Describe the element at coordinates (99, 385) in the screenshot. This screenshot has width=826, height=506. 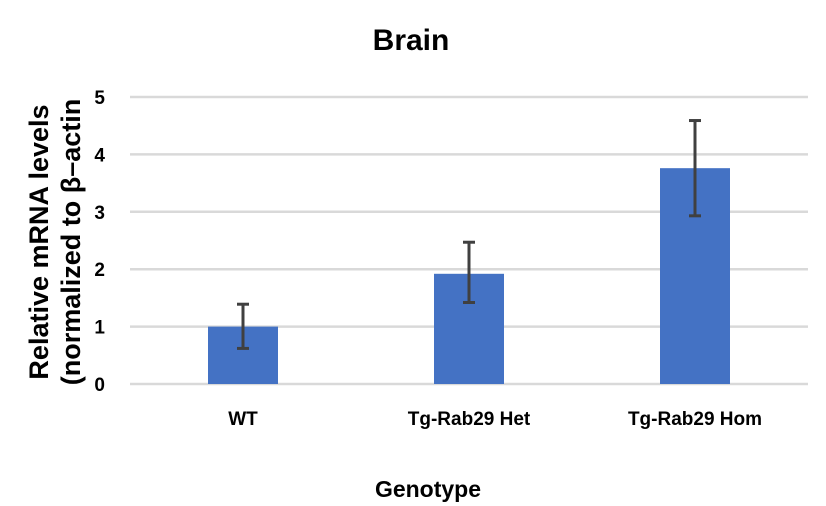
I see `y-tick-label: 0` at that location.